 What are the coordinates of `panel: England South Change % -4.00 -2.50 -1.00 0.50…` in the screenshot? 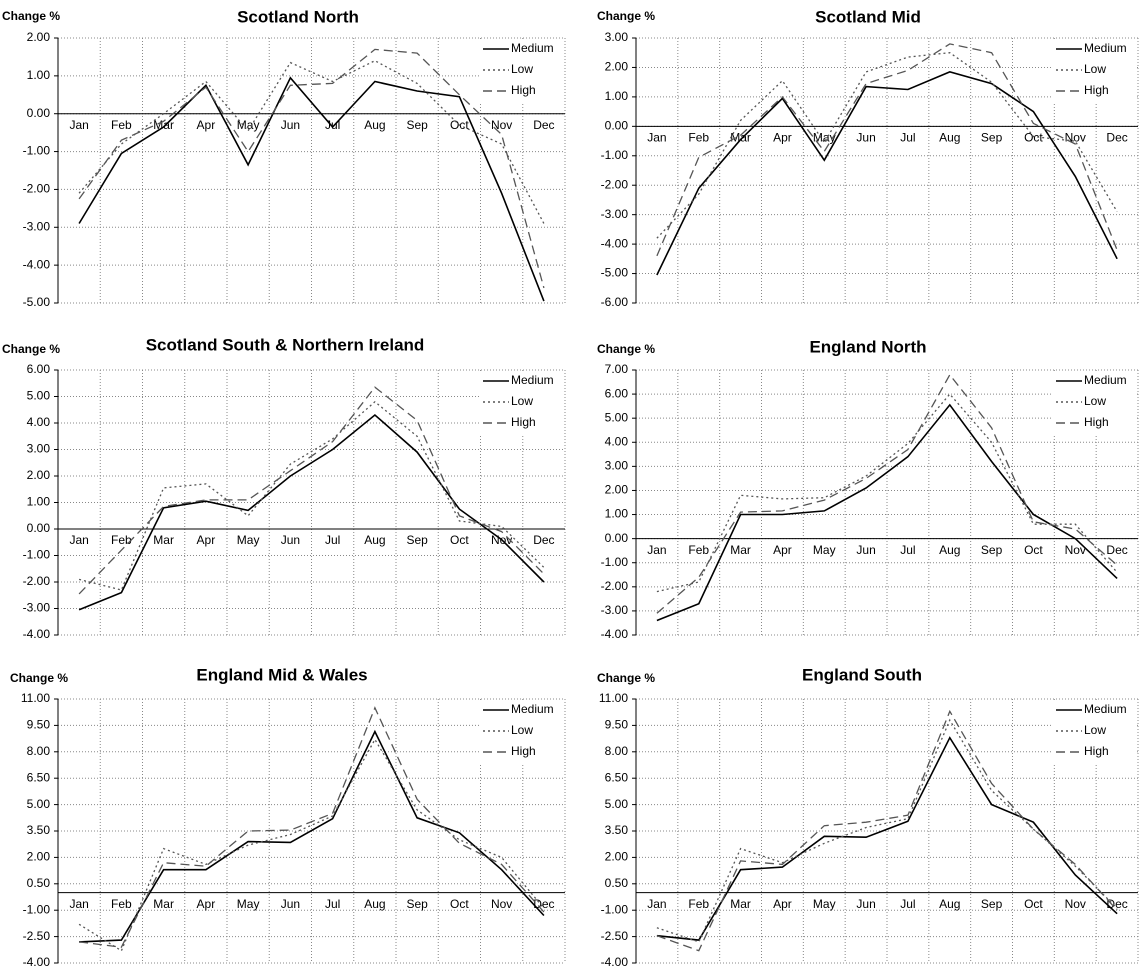 It's located at (868, 816).